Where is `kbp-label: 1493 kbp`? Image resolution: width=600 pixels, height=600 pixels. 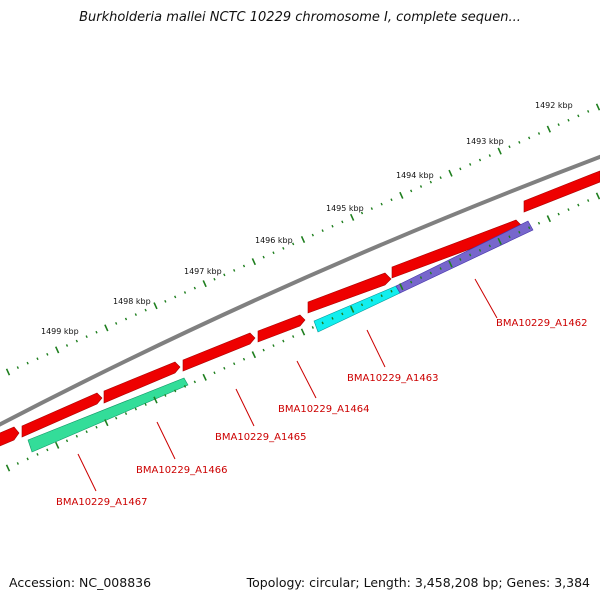 kbp-label: 1493 kbp is located at coordinates (485, 141).